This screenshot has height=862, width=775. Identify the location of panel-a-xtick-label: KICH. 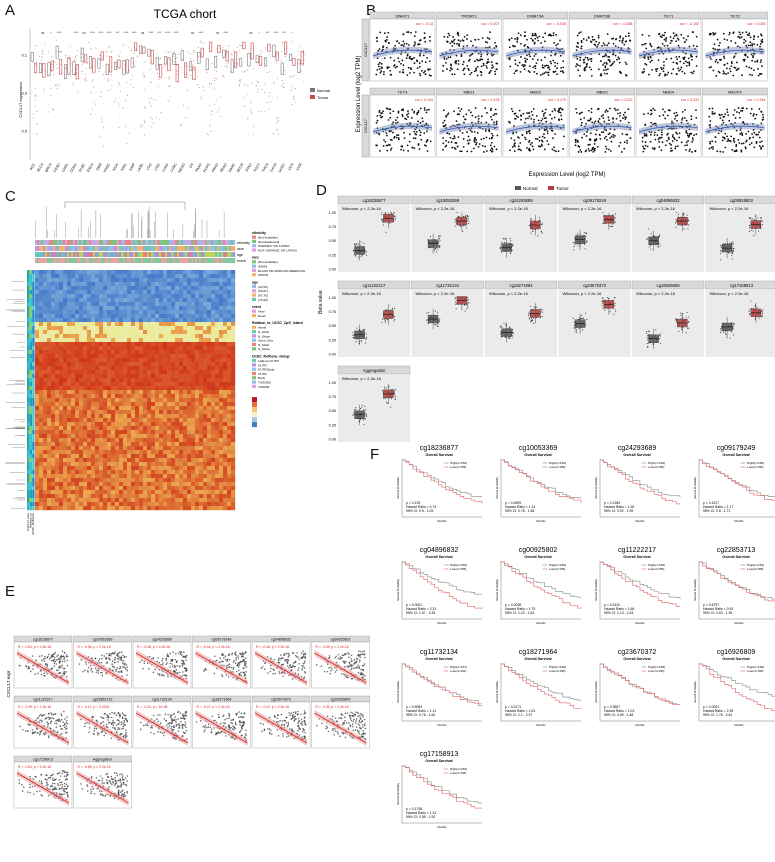
(116, 167).